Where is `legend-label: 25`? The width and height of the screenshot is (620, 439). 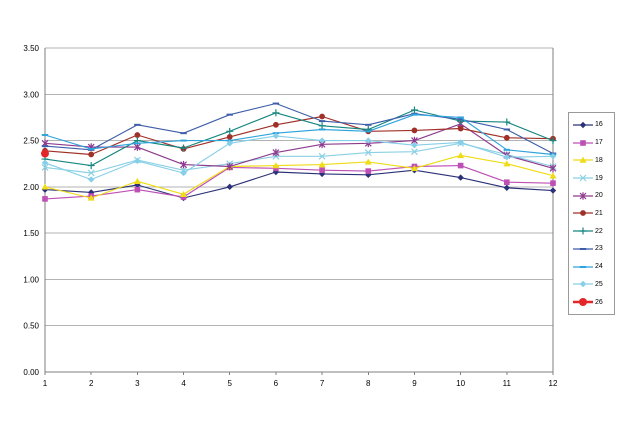 legend-label: 25 is located at coordinates (599, 284).